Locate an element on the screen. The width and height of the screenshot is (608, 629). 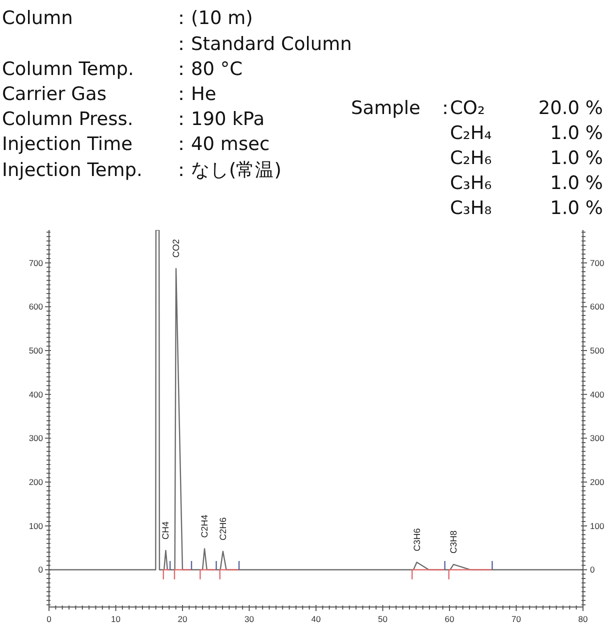
x-tick-label: 40 is located at coordinates (316, 619).